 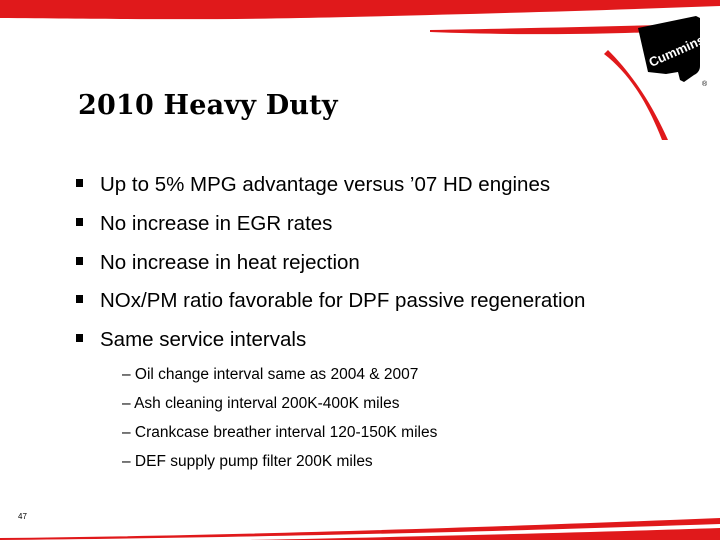 What do you see at coordinates (261, 403) in the screenshot?
I see `sub-bullet-item: – Ash cleaning interval 200K-400K miles` at bounding box center [261, 403].